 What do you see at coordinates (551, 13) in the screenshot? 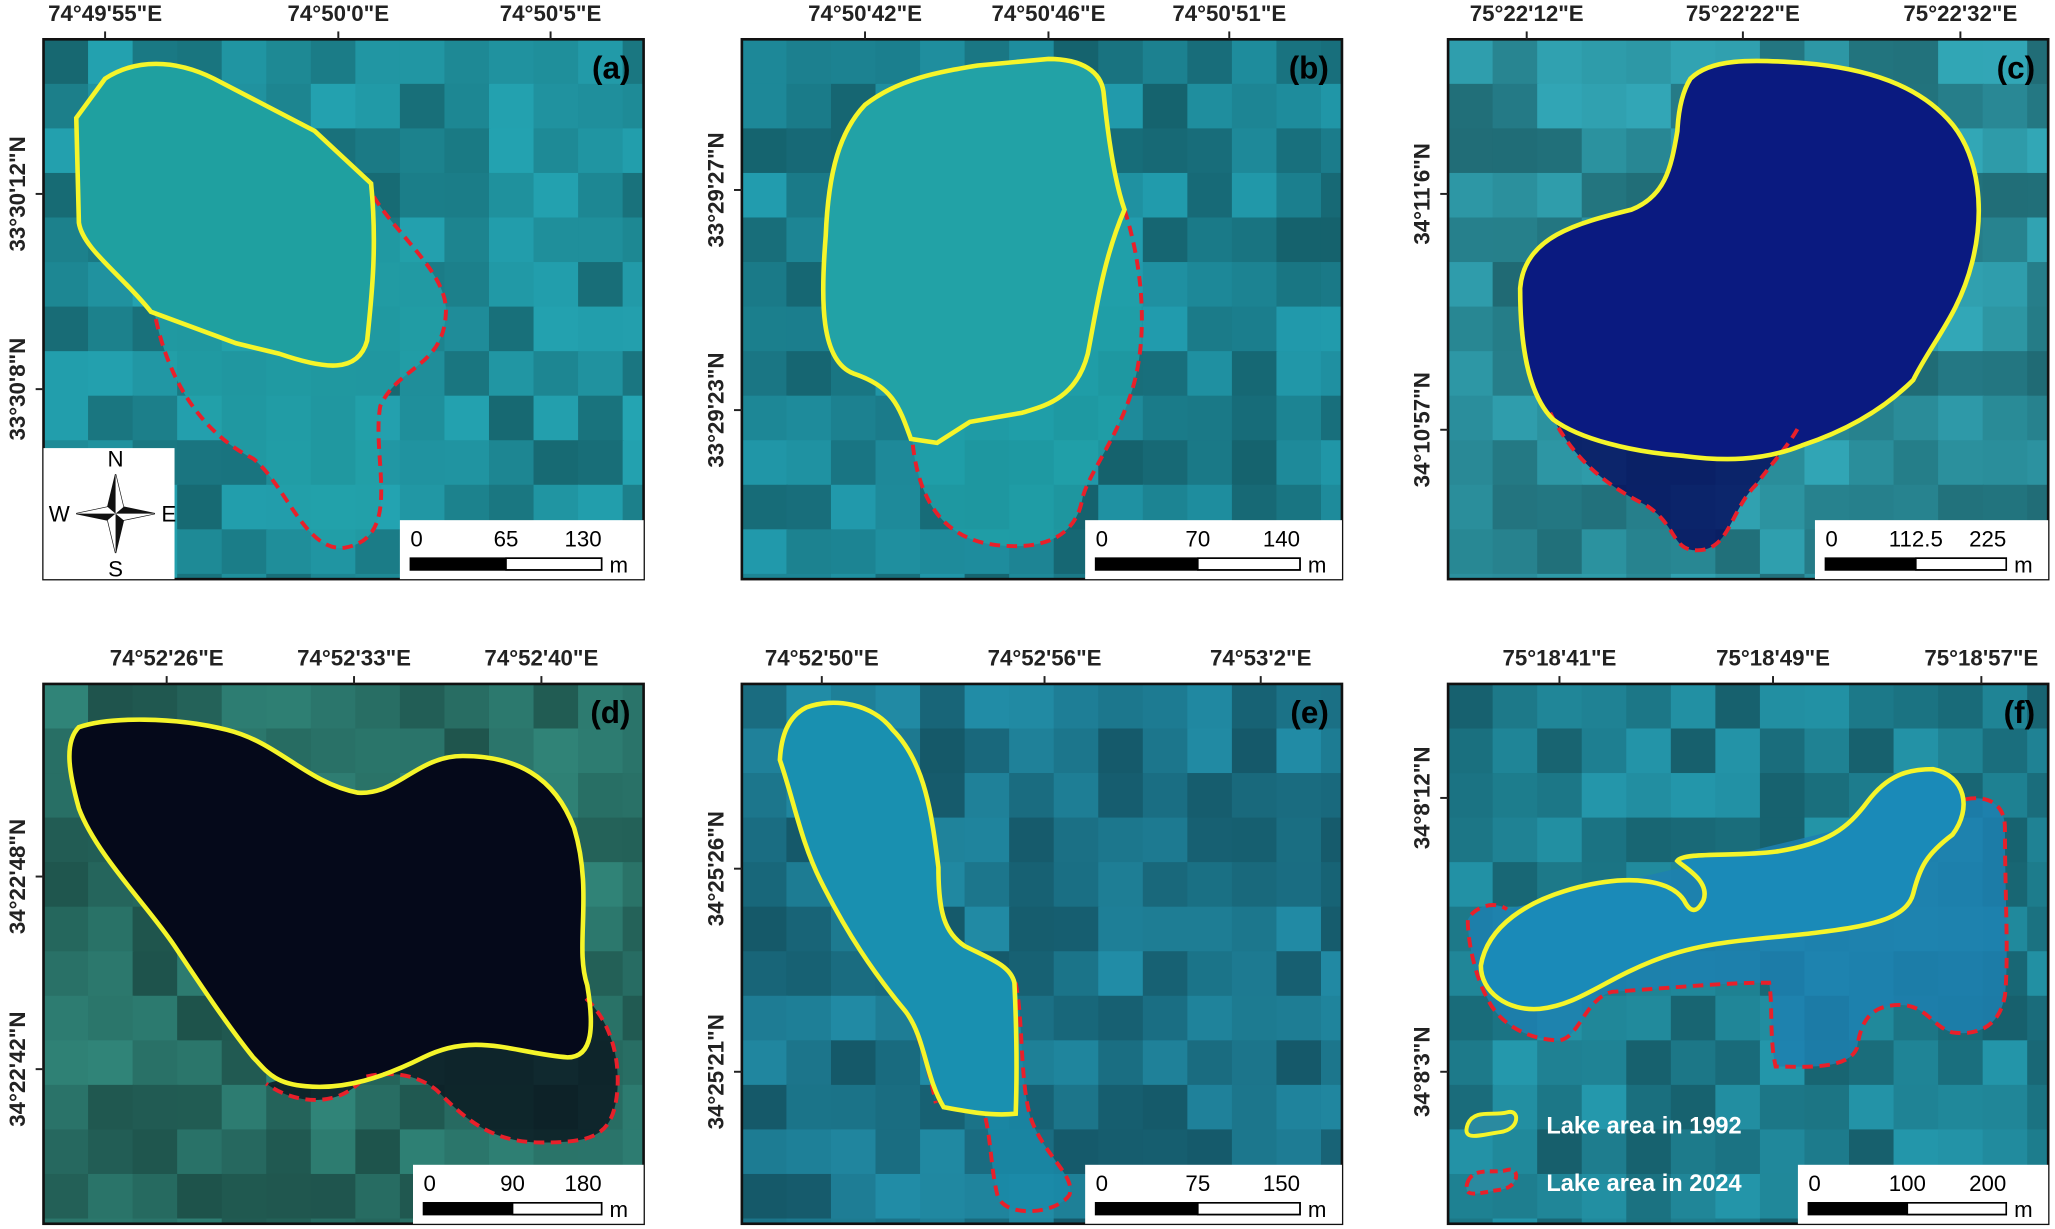
I see `lon-label: 74°50'5"E` at bounding box center [551, 13].